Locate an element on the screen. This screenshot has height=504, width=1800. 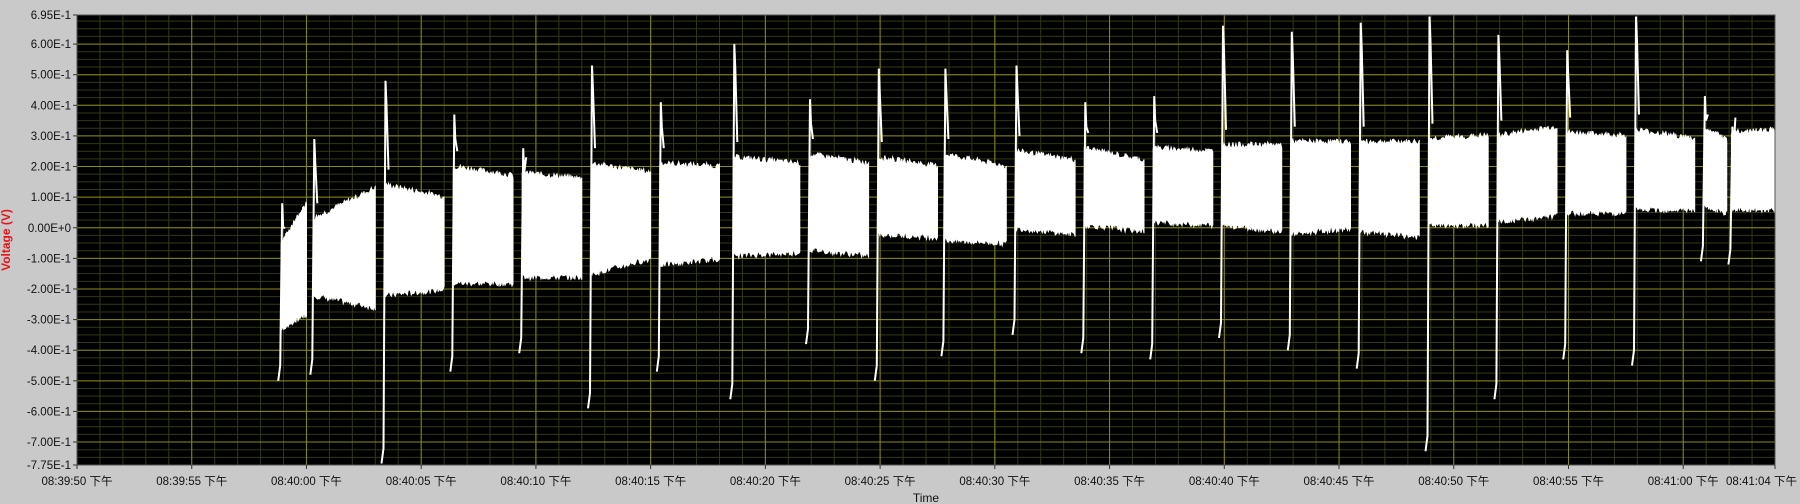
x-tick-label: 08:40:30 下午 is located at coordinates (994, 481).